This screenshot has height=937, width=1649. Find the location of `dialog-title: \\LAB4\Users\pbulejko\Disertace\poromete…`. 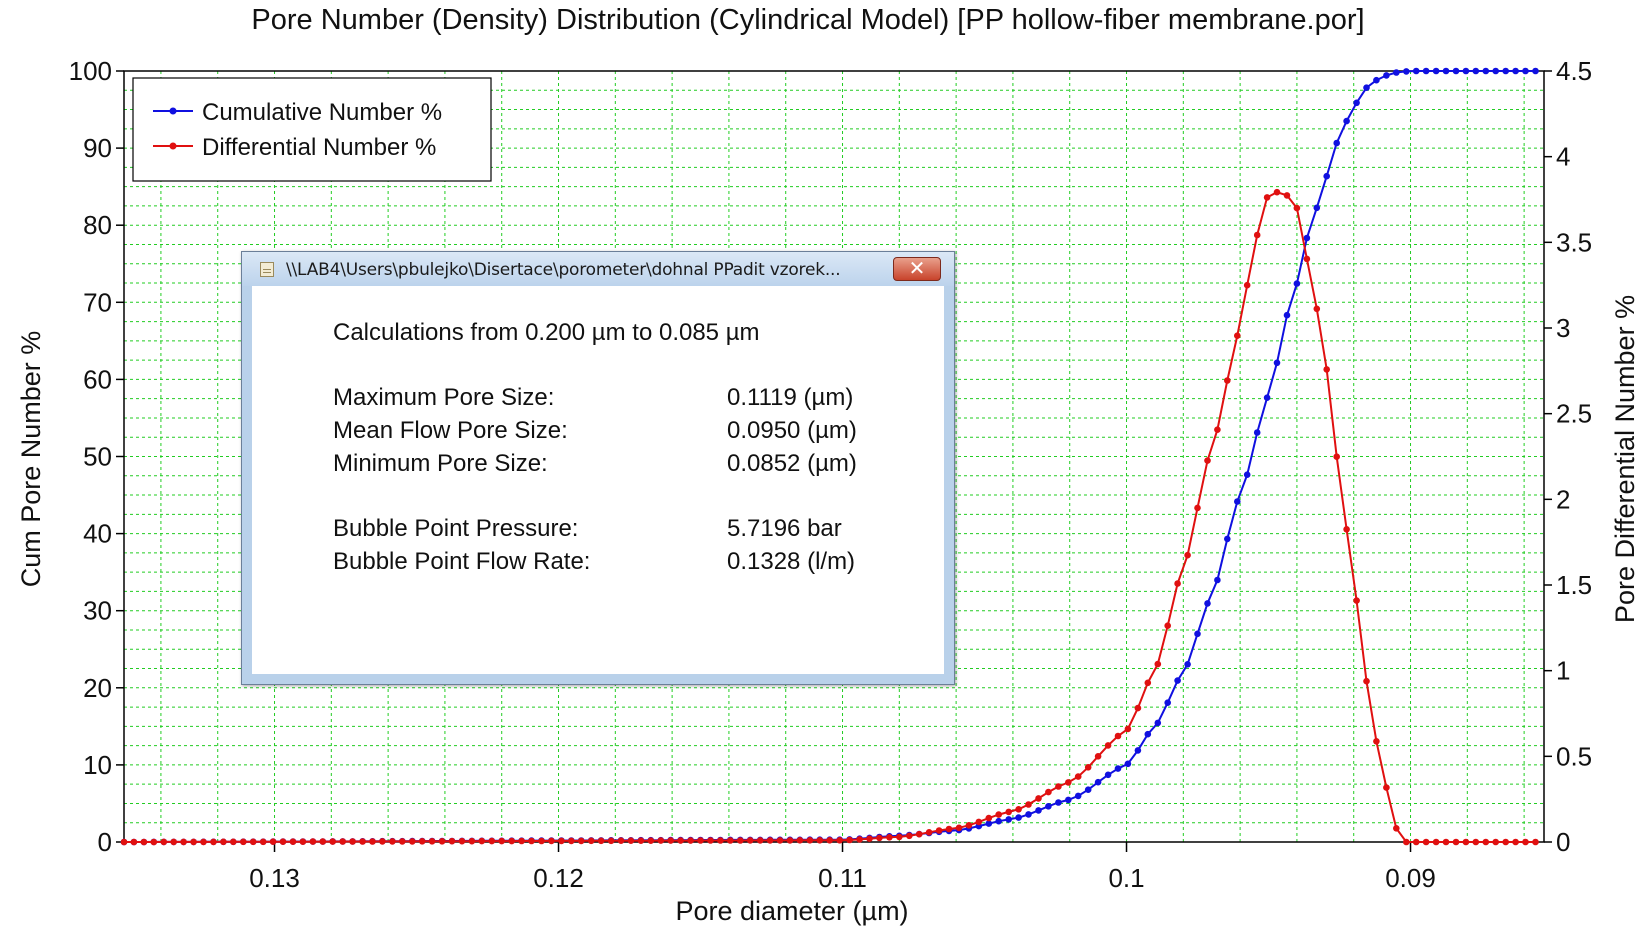

dialog-title: \\LAB4\Users\pbulejko\Disertace\poromete… is located at coordinates (563, 270).